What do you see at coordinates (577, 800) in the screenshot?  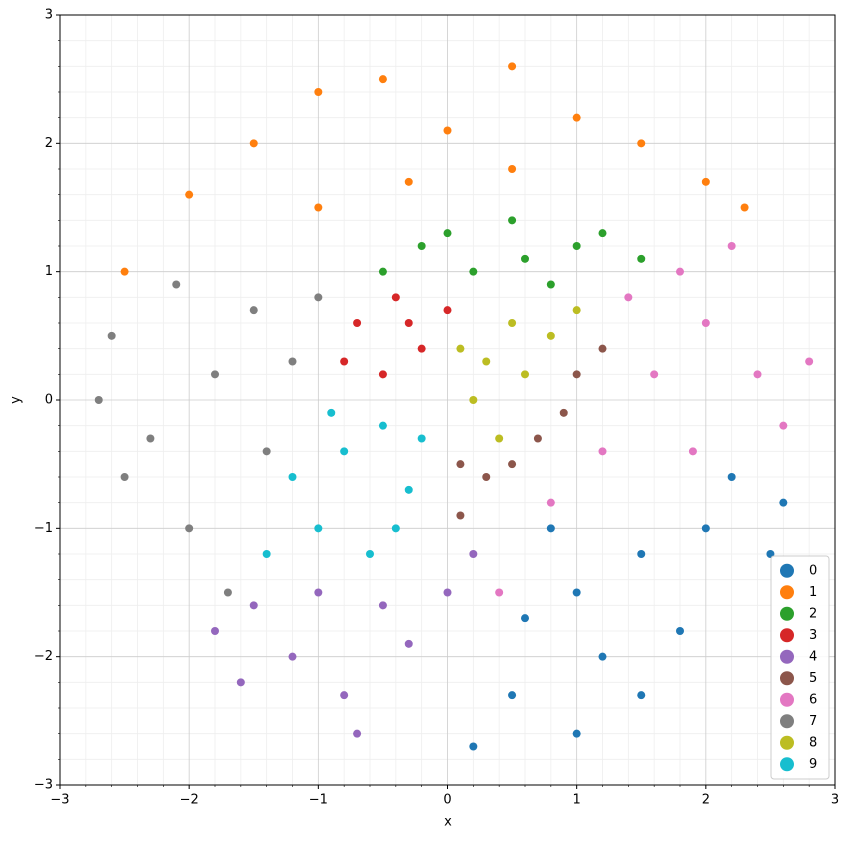 I see `x-tick-label: 1` at bounding box center [577, 800].